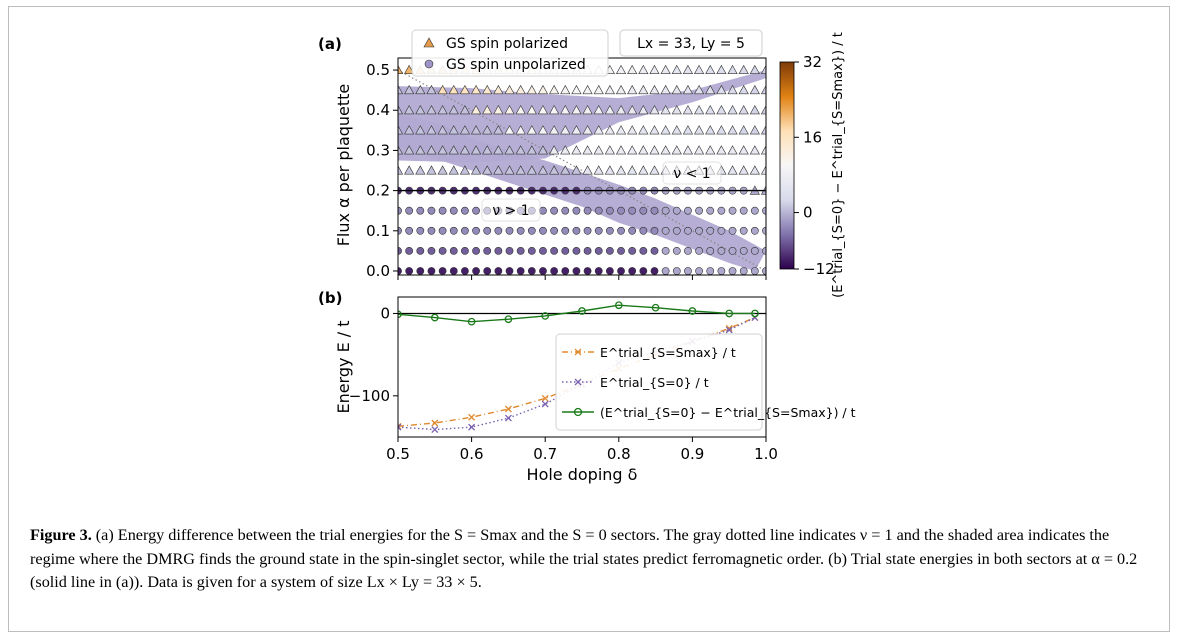 The height and width of the screenshot is (639, 1179). What do you see at coordinates (378, 110) in the screenshot?
I see `panel-a-ytick-label: 0.4` at bounding box center [378, 110].